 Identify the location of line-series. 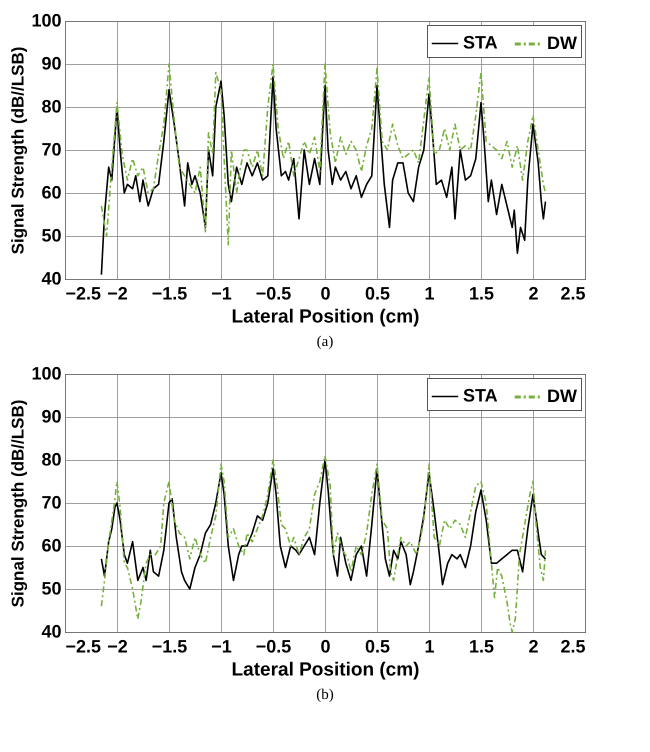
(323, 524).